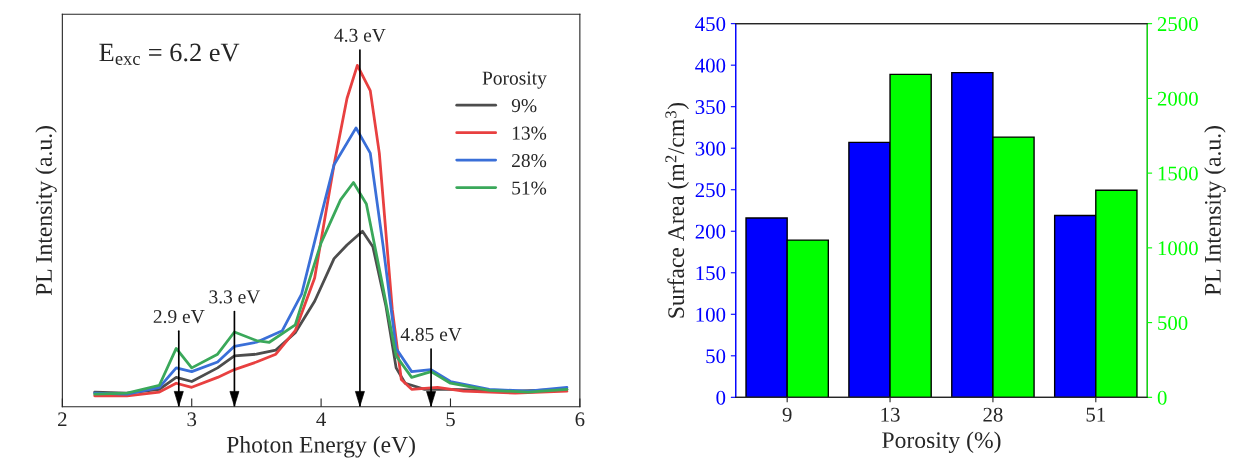  Describe the element at coordinates (235, 297) in the screenshot. I see `ref-line-label: 3.3 eV` at that location.